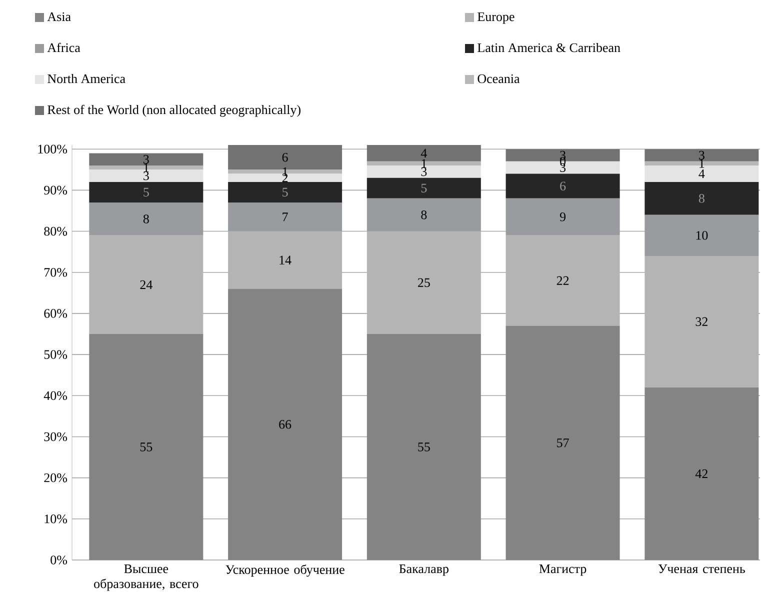 Image resolution: width=768 pixels, height=602 pixels. What do you see at coordinates (702, 235) in the screenshot?
I see `data-label: 10` at bounding box center [702, 235].